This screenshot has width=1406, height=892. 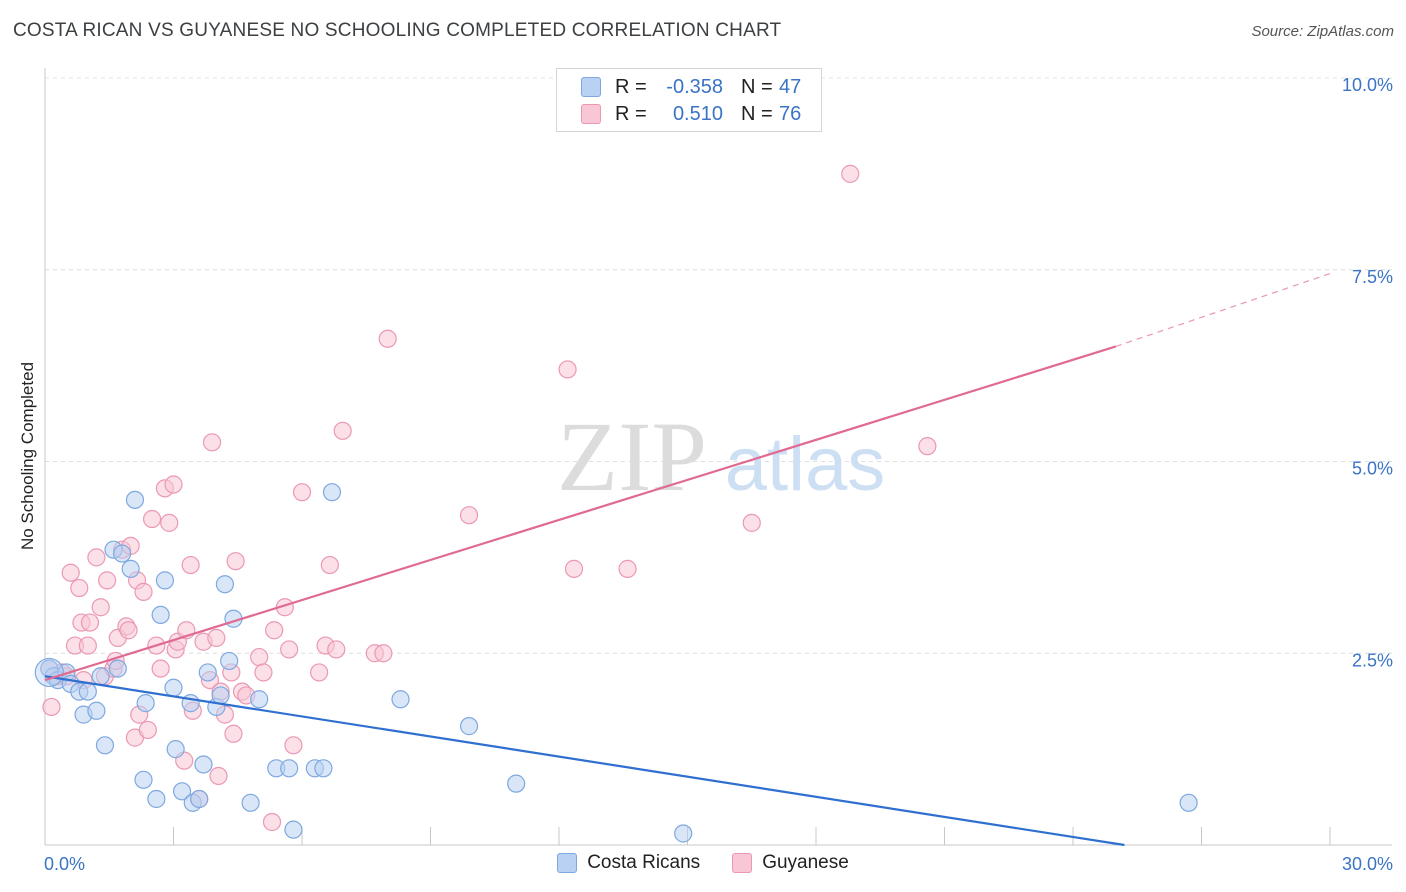 I want to click on legend-n-value: 76, so click(x=790, y=113).